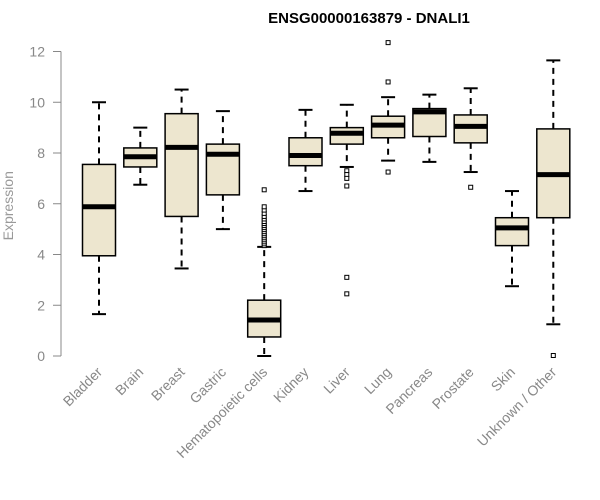  I want to click on y-tick-label: 6, so click(41, 204).